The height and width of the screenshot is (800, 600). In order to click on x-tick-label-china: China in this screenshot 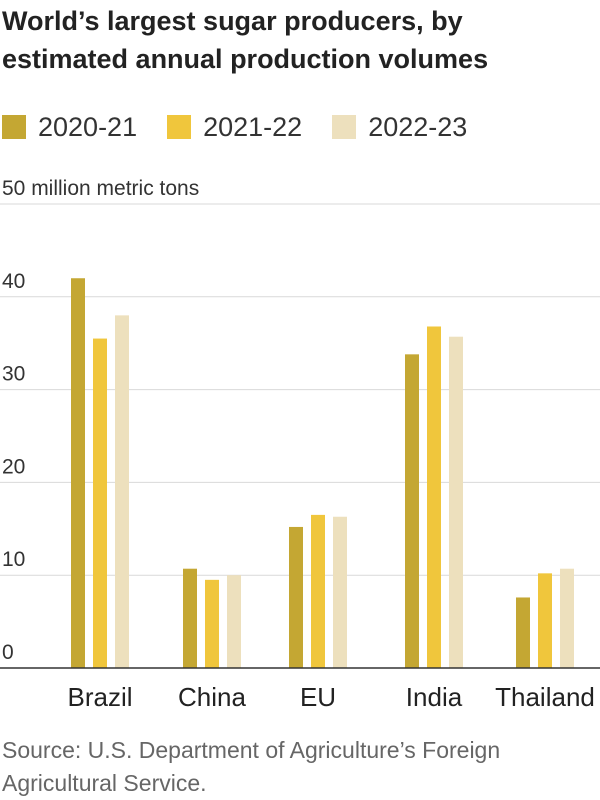, I will do `click(212, 697)`.